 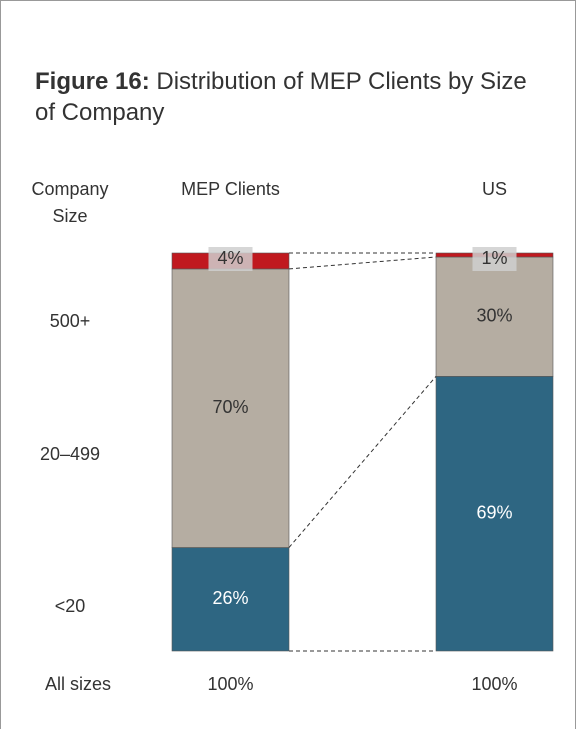 I want to click on row-label: All sizes, so click(x=78, y=684).